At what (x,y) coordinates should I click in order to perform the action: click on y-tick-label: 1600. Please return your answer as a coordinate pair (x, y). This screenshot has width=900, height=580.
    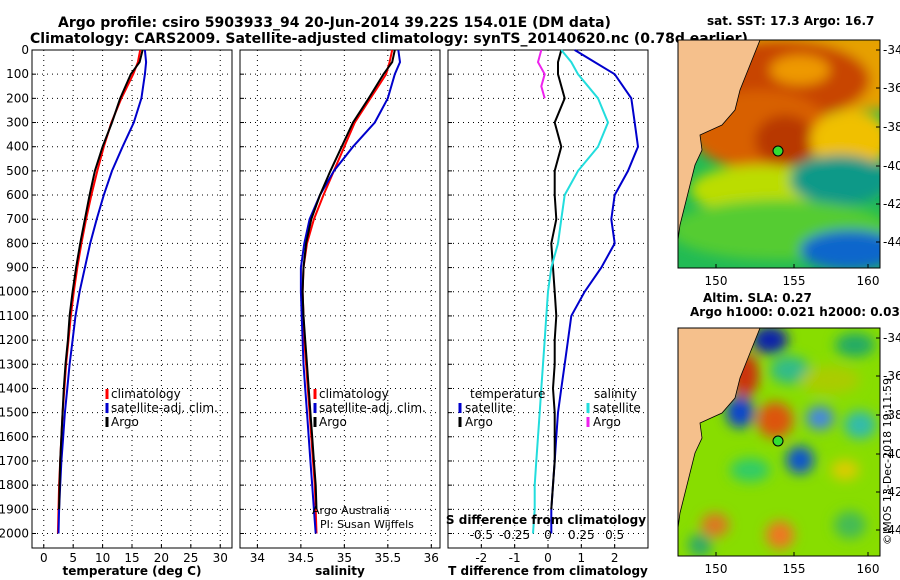
    Looking at the image, I should click on (14, 437).